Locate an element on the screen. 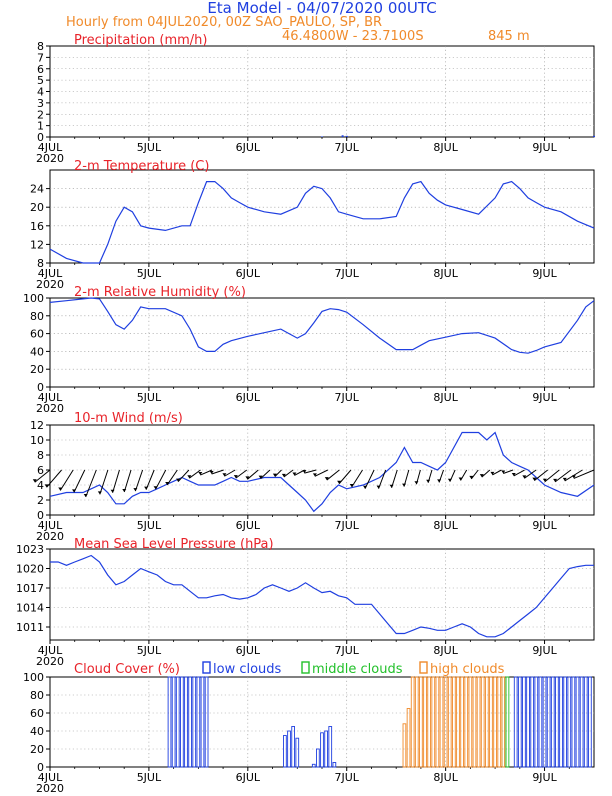 This screenshot has width=612, height=796. rh-xtick-label: 4JUL is located at coordinates (50, 397).